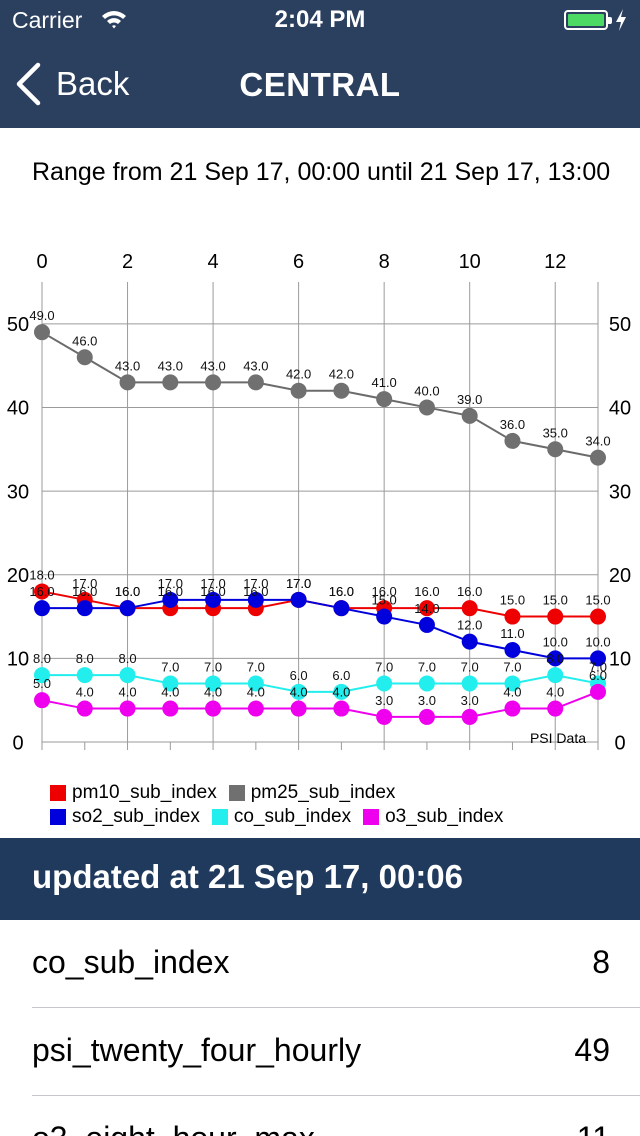 The height and width of the screenshot is (1136, 640). Describe the element at coordinates (197, 1050) in the screenshot. I see `reading-label: psi_twenty_four_hourly` at that location.